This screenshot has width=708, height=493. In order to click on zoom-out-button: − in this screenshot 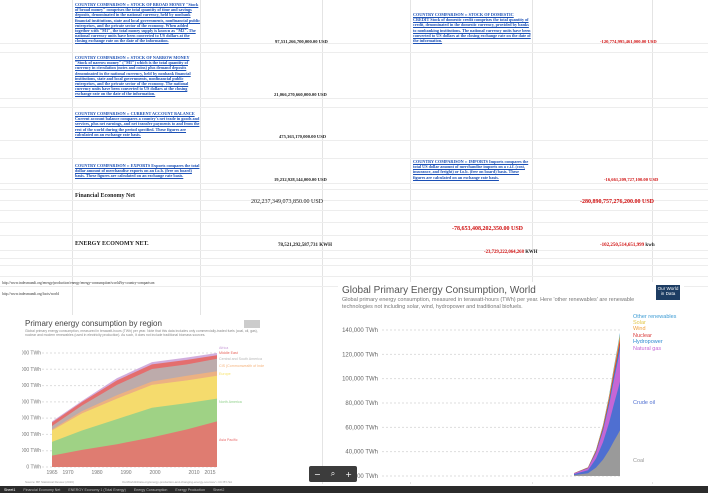, I will do `click(317, 474)`.